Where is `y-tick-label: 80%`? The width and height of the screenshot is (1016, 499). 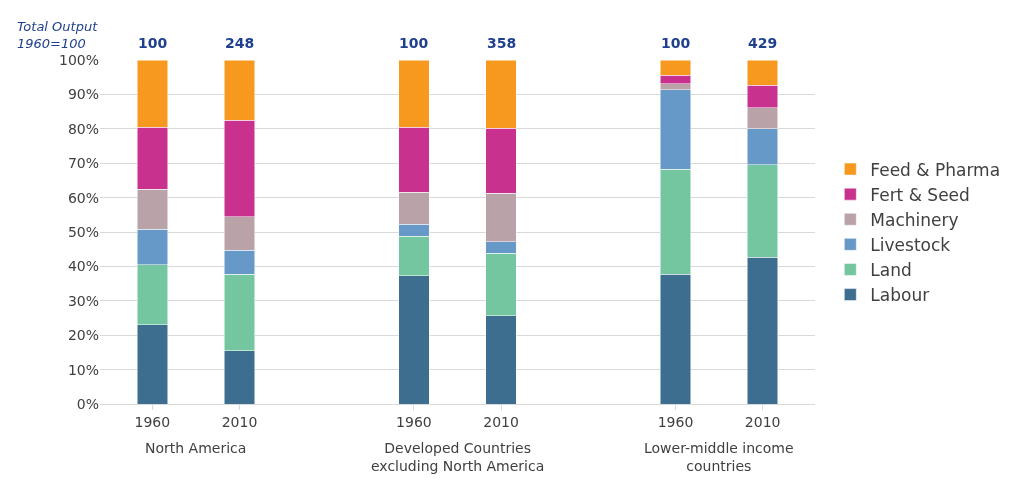 y-tick-label: 80% is located at coordinates (83, 128).